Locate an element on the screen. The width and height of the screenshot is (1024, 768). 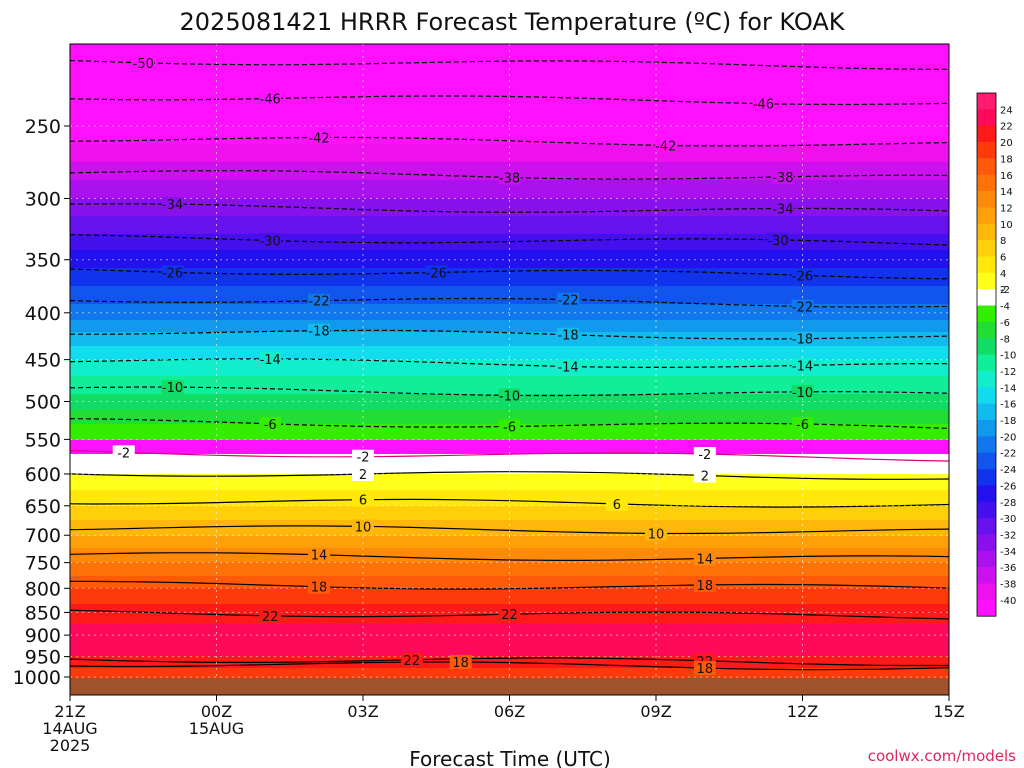
y-tick-label: 450 is located at coordinates (43, 361).